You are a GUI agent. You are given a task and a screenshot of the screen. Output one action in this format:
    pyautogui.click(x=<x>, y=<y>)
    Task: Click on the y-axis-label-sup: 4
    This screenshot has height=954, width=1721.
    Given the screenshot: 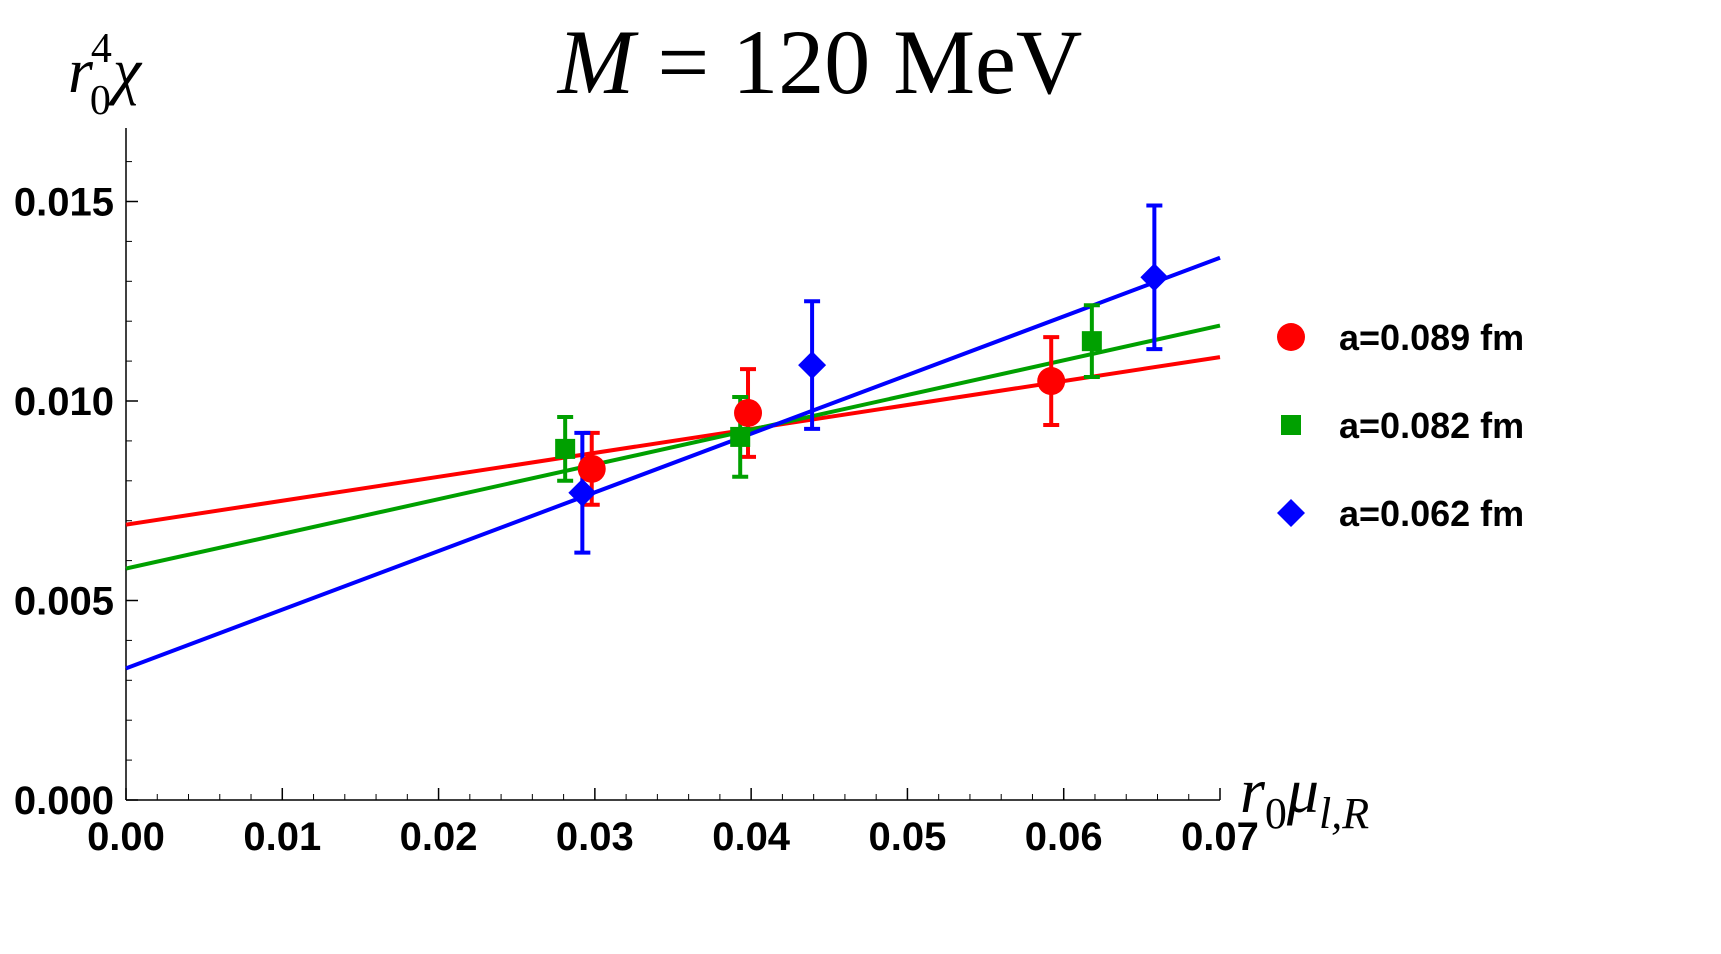 What is the action you would take?
    pyautogui.click(x=101, y=49)
    